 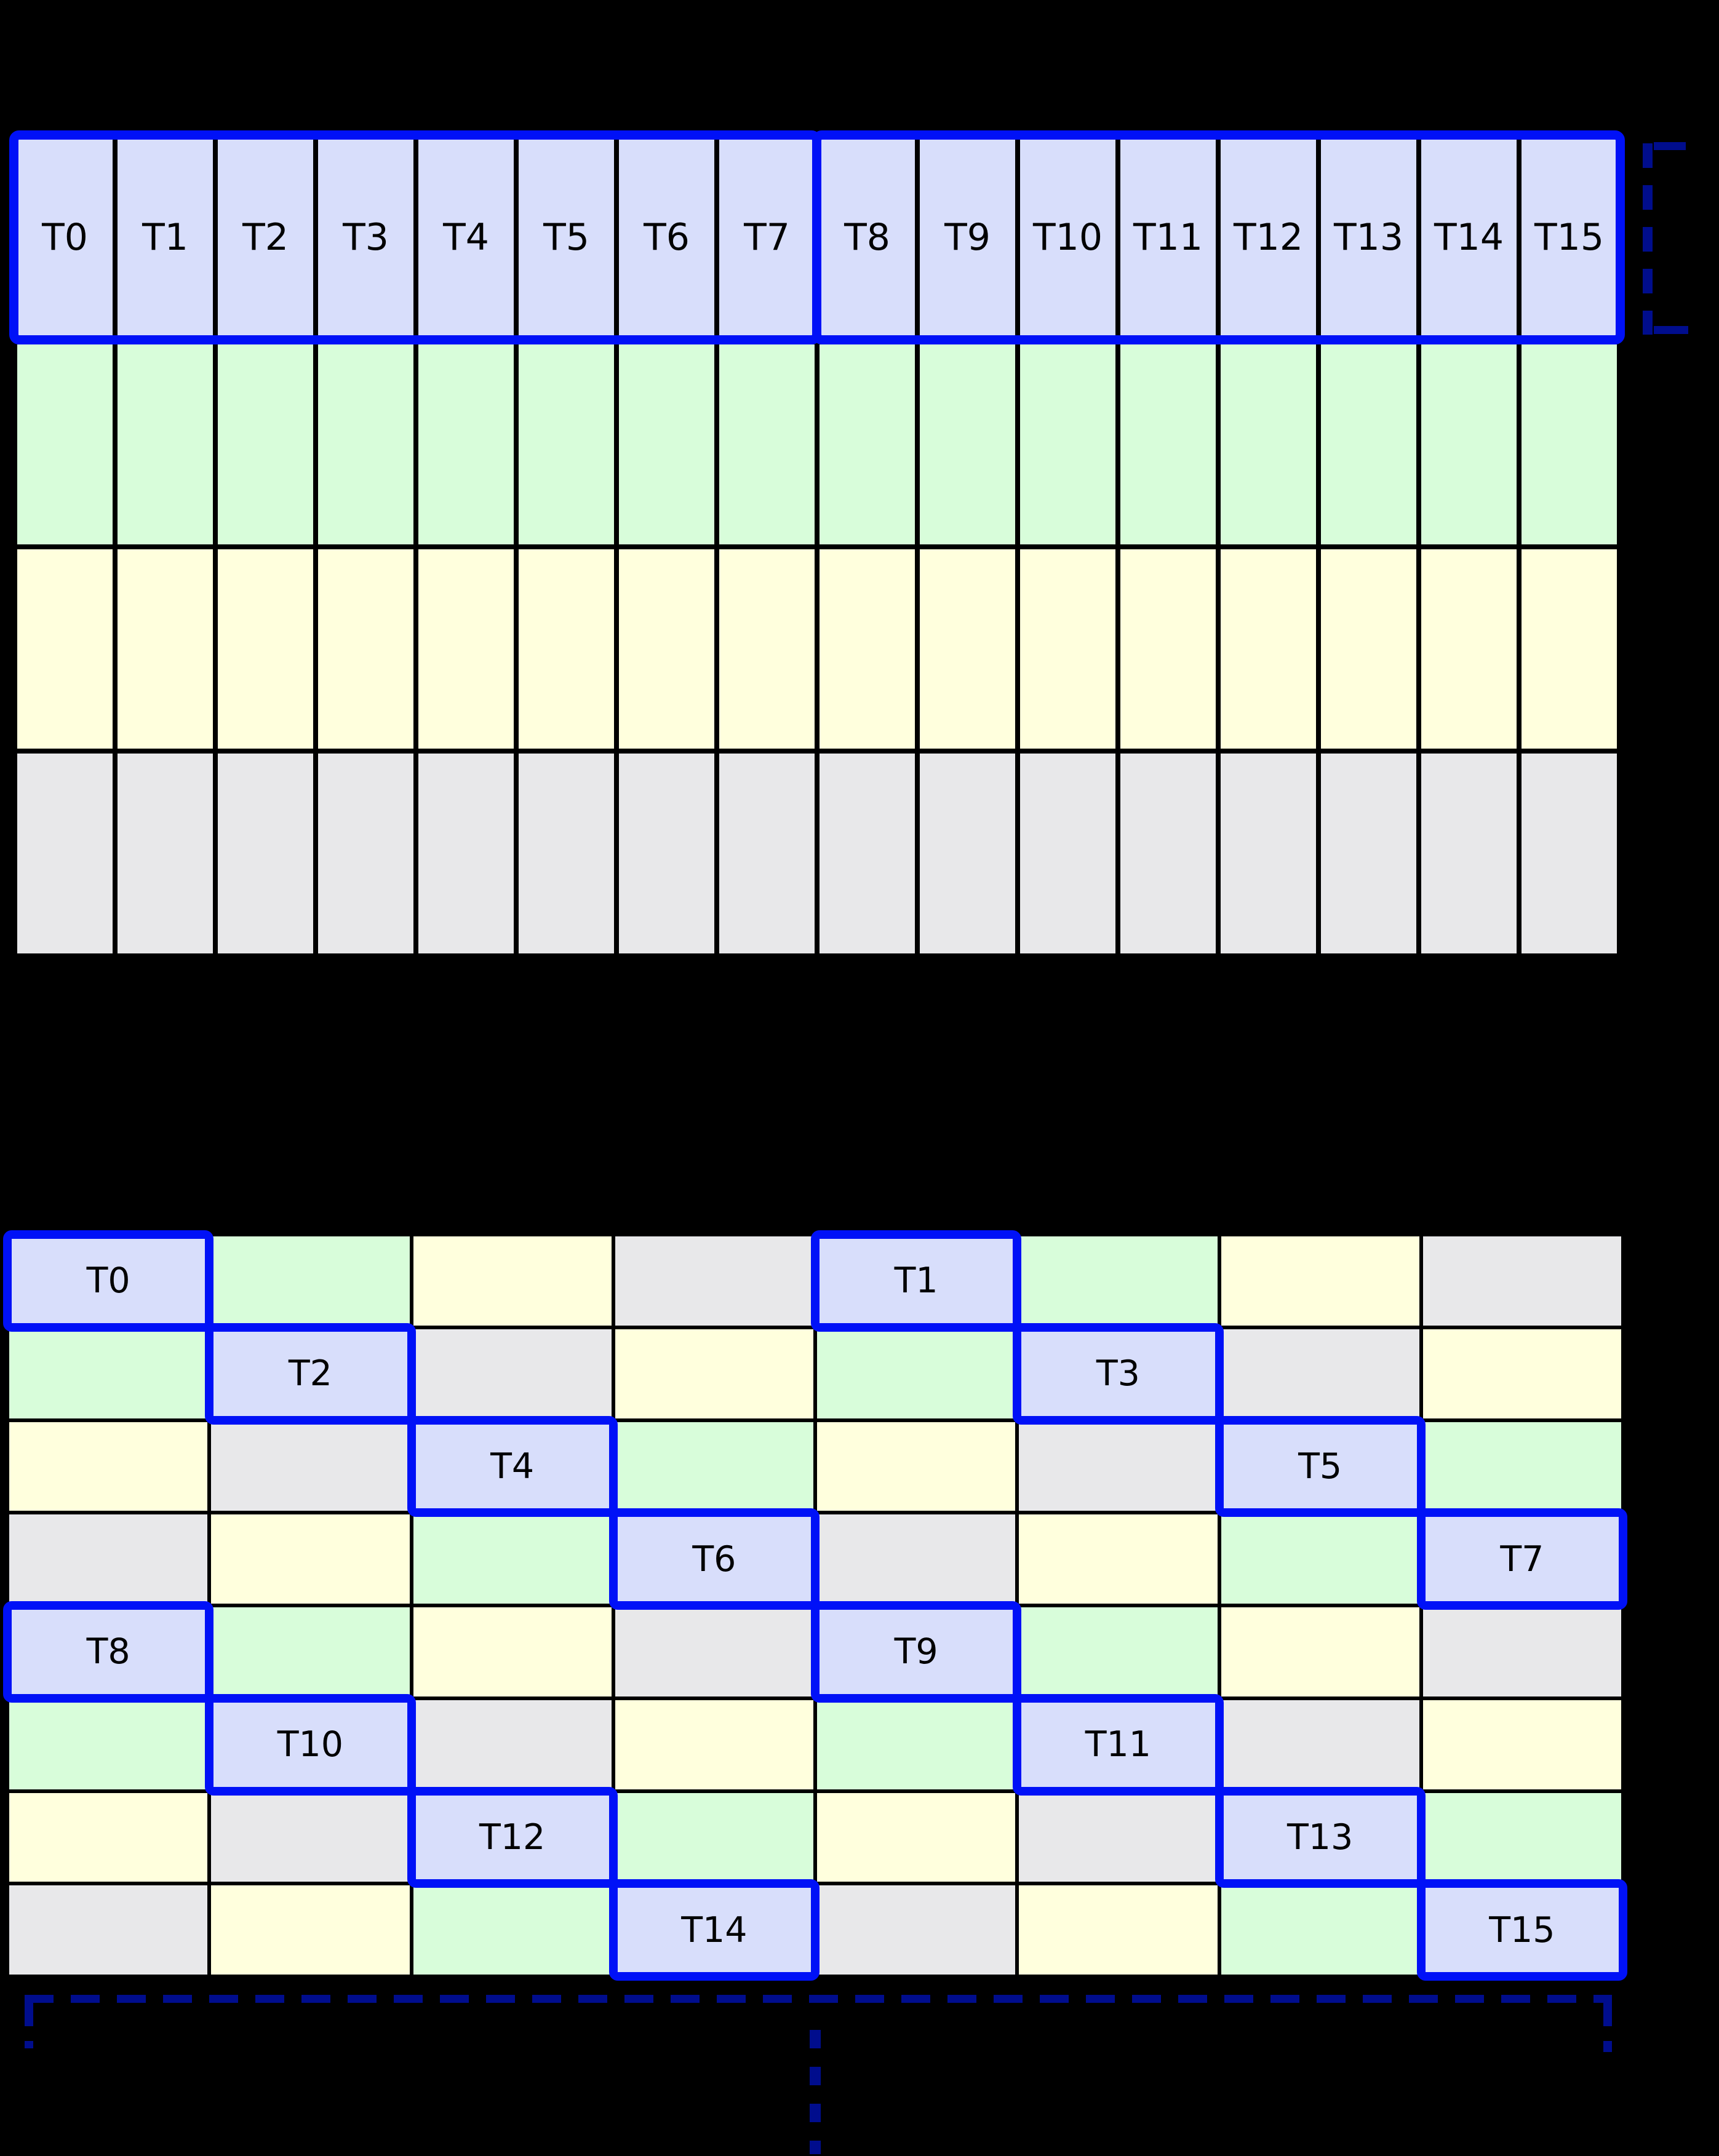 What do you see at coordinates (667, 237) in the screenshot?
I see `thread-label: T6` at bounding box center [667, 237].